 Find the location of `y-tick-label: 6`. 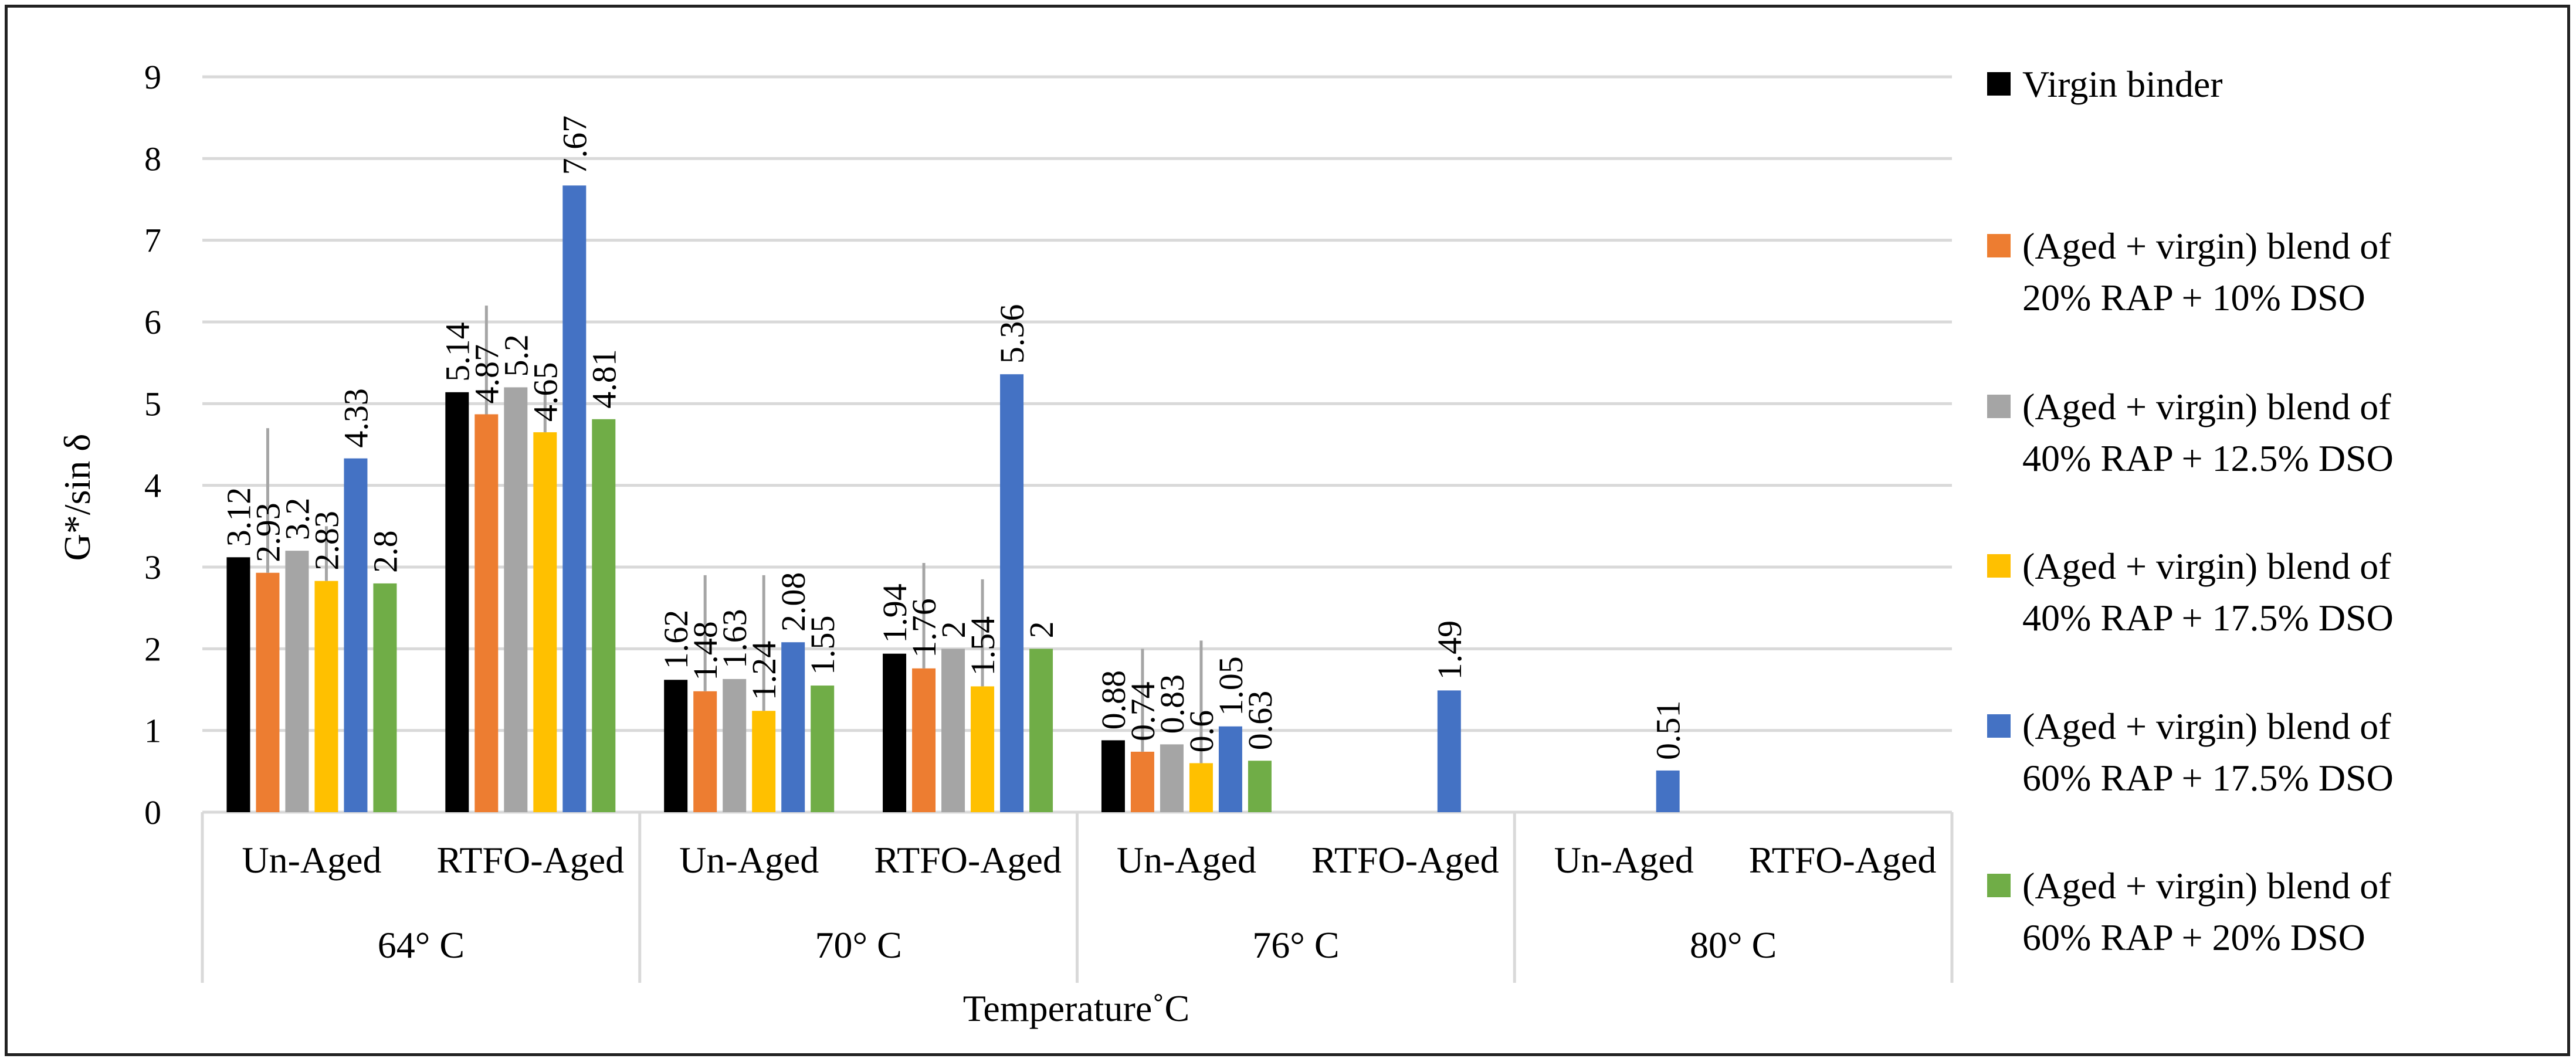

y-tick-label: 6 is located at coordinates (152, 322).